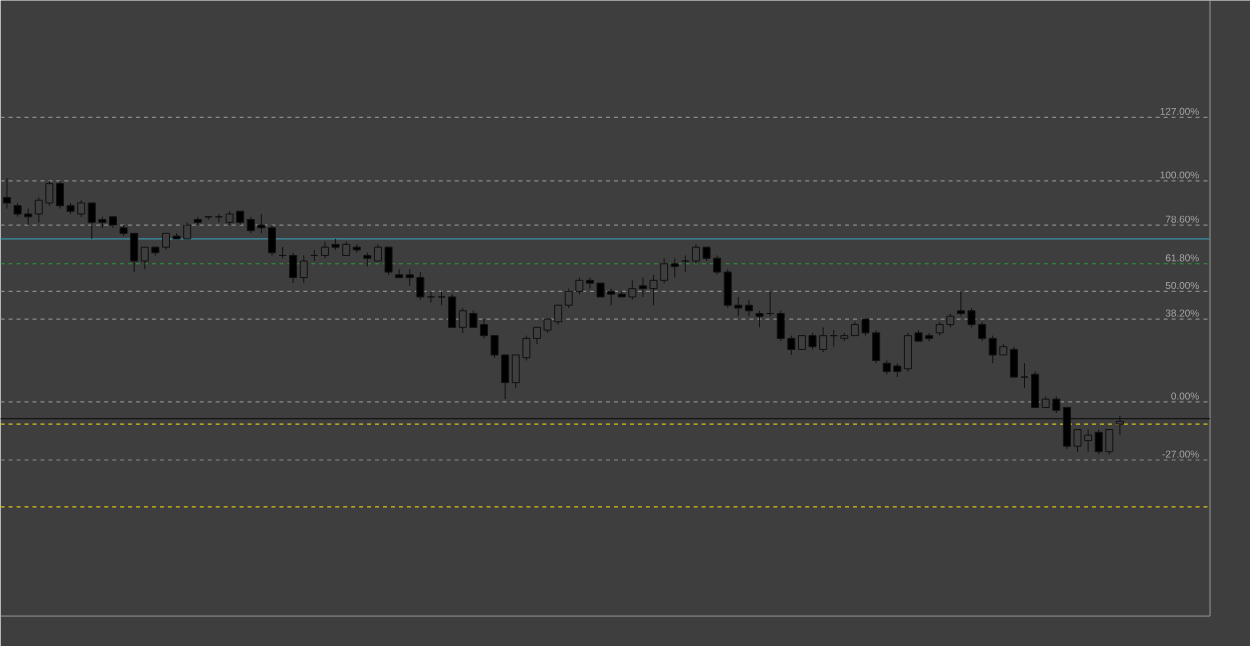 Image resolution: width=1250 pixels, height=646 pixels. What do you see at coordinates (6, 193) in the screenshot?
I see `candlestick` at bounding box center [6, 193].